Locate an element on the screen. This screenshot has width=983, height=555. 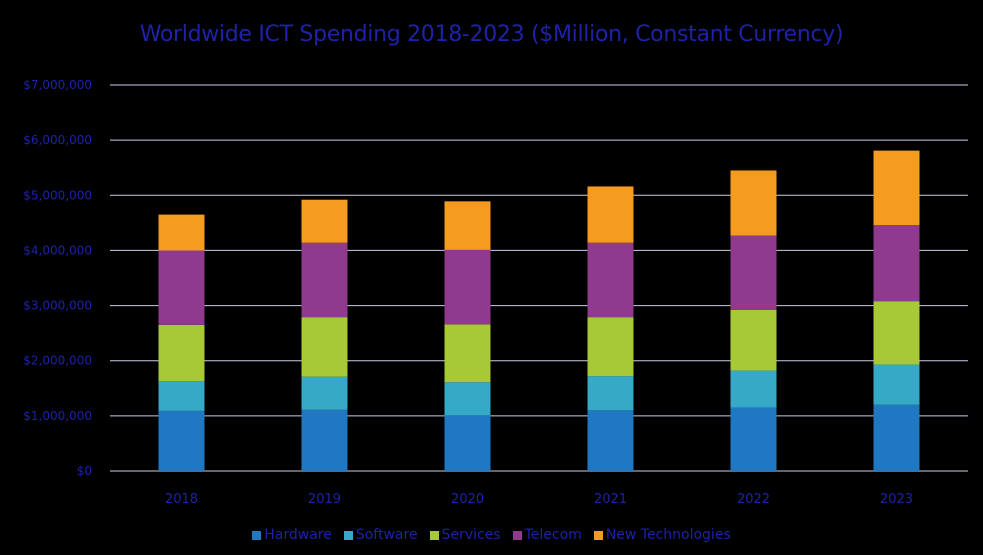
y-tick-label: $2,000,000 is located at coordinates (57, 361).